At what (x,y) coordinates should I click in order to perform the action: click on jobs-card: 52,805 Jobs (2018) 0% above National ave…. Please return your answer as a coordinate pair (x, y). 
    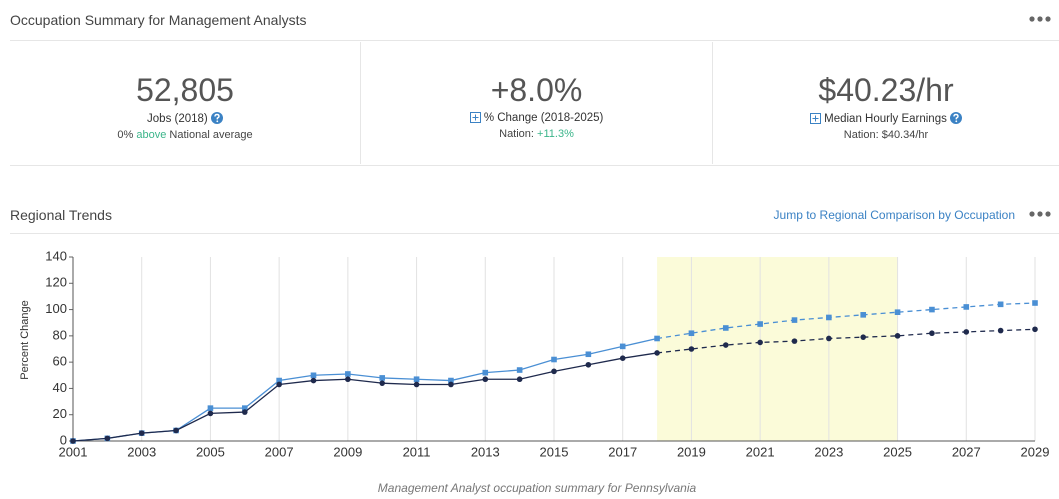
    Looking at the image, I should click on (185, 103).